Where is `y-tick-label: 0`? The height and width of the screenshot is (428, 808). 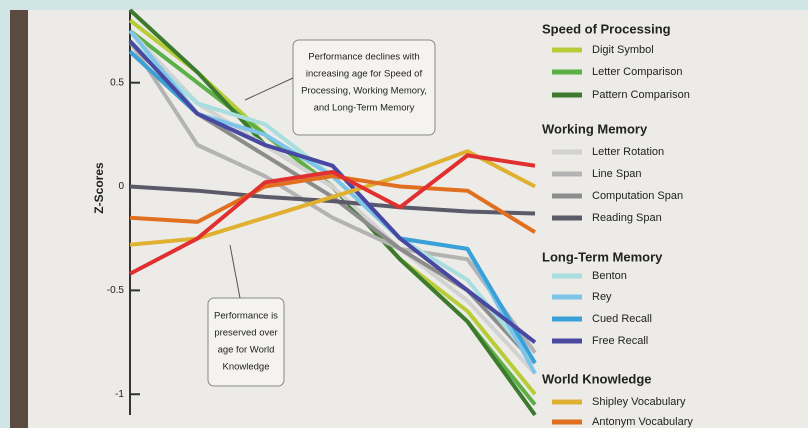
y-tick-label: 0 is located at coordinates (121, 186).